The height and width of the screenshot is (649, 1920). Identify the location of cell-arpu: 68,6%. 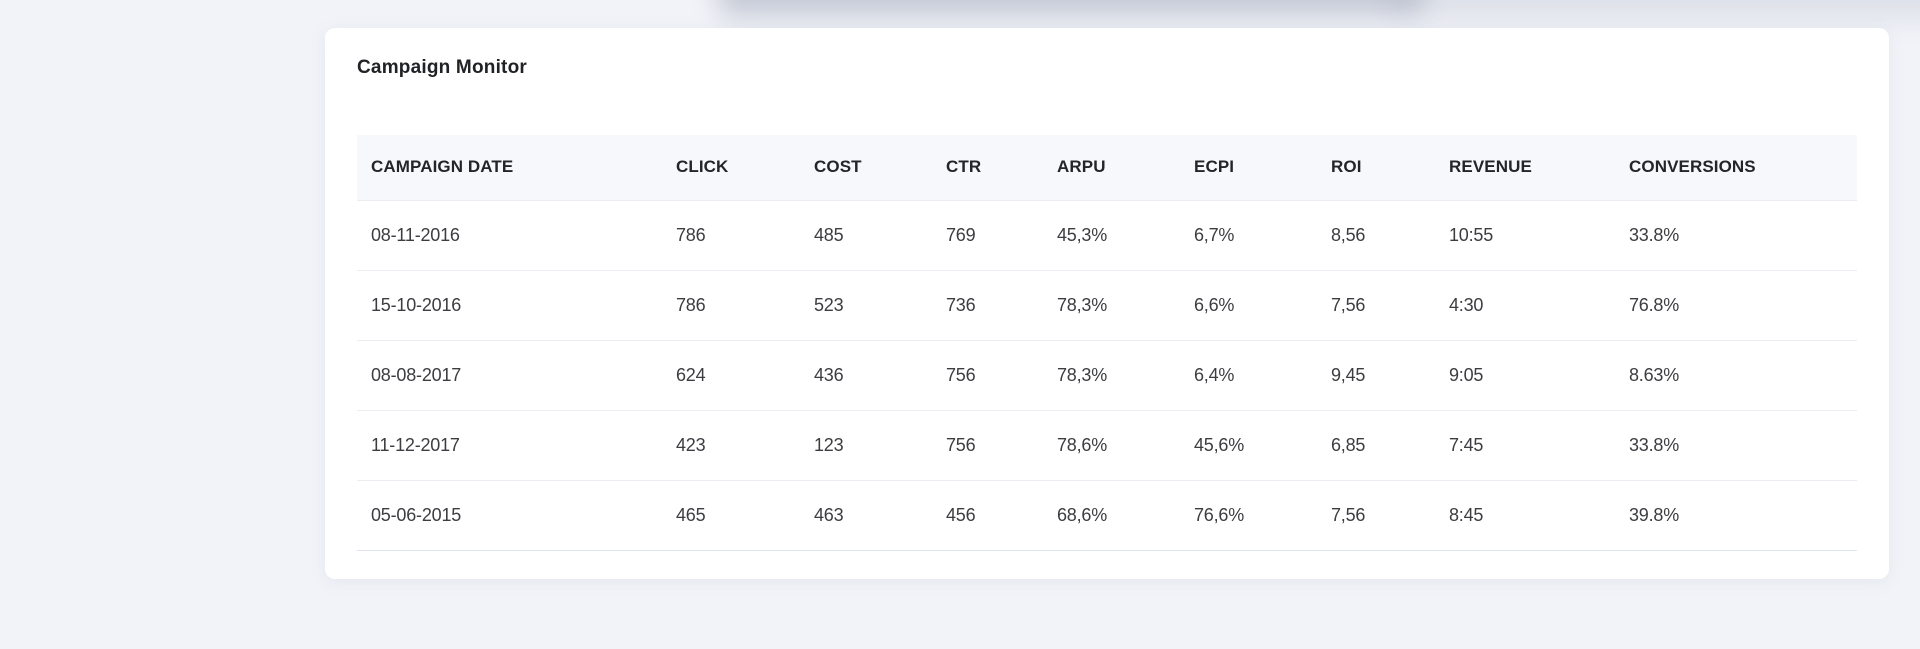
(1111, 515).